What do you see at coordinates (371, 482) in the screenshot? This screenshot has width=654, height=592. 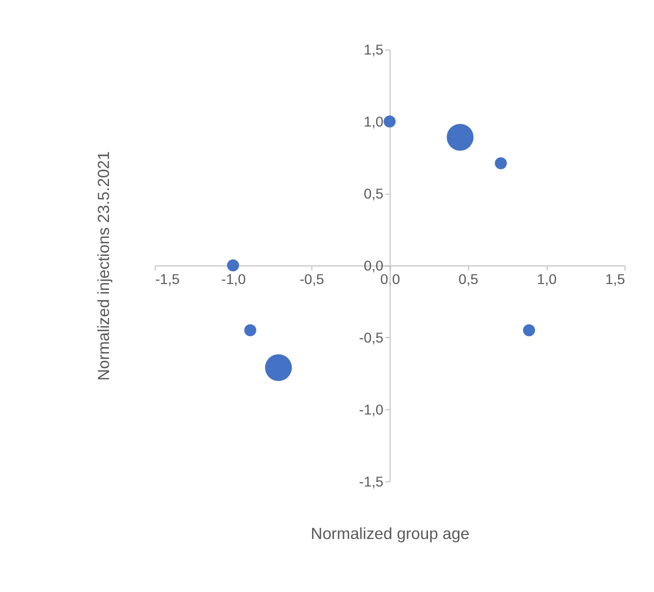 I see `y-tick-label: -1,5` at bounding box center [371, 482].